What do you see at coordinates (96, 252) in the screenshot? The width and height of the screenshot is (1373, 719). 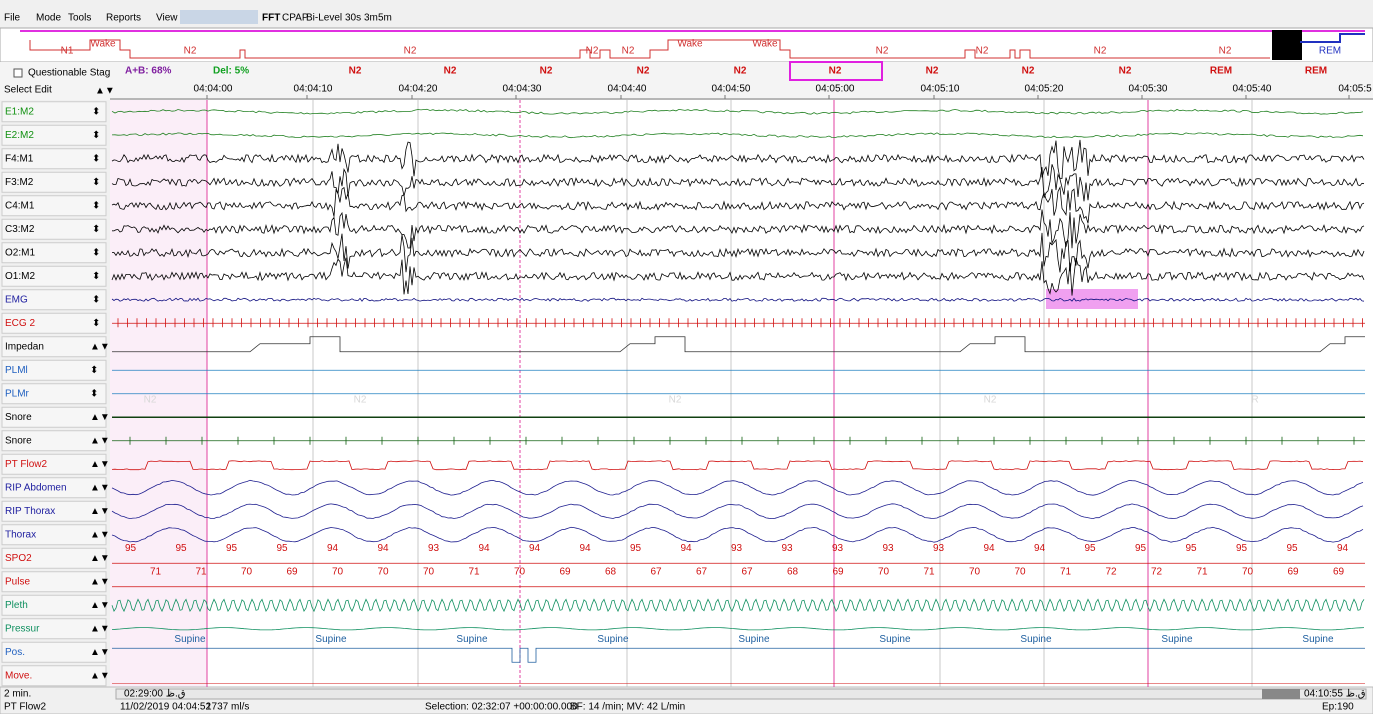 I see `channel-control: ⬍` at bounding box center [96, 252].